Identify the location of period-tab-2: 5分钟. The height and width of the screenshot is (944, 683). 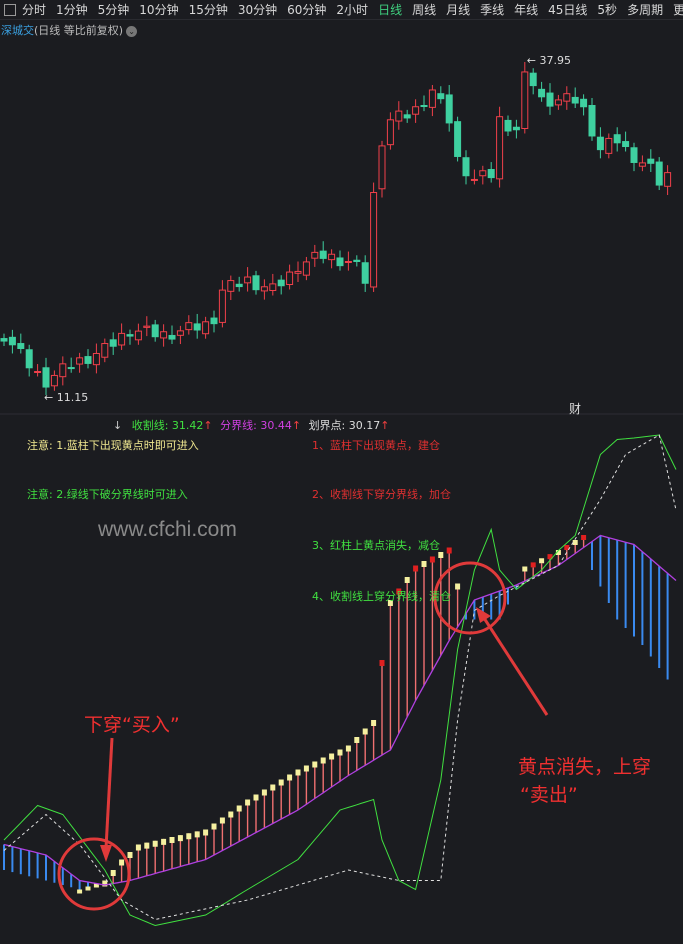
(113, 10).